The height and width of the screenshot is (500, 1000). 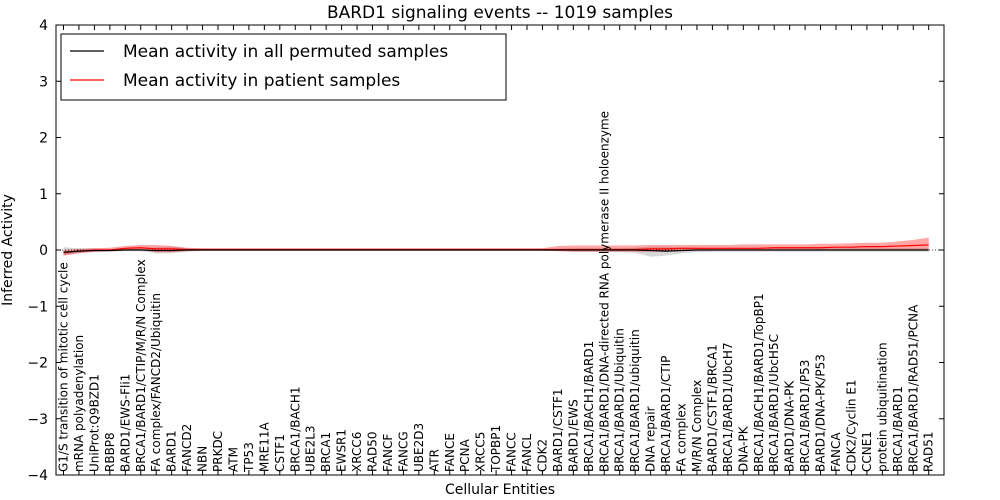 I want to click on y-tick-label: 0, so click(x=43, y=251).